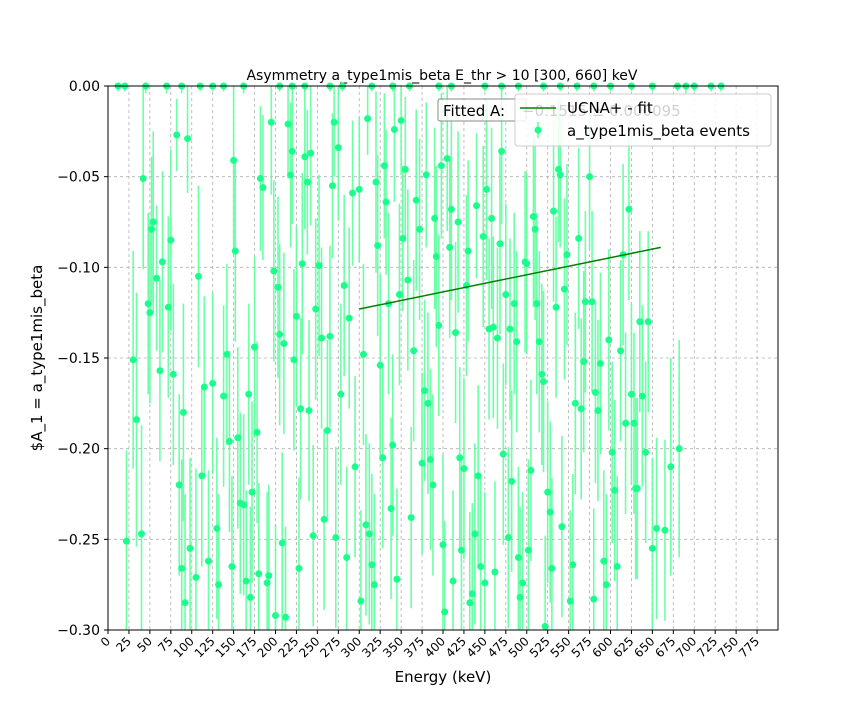 The height and width of the screenshot is (724, 864). I want to click on x-tick-label: 225, so click(288, 647).